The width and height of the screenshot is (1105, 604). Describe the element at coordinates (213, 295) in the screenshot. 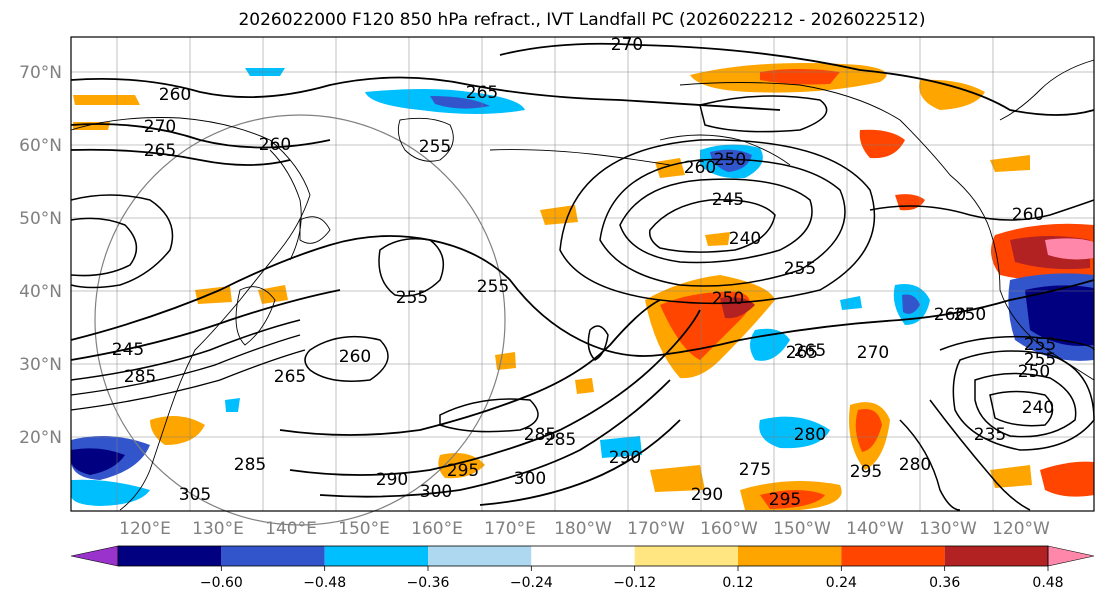

I see `shade-wp-orange` at that location.